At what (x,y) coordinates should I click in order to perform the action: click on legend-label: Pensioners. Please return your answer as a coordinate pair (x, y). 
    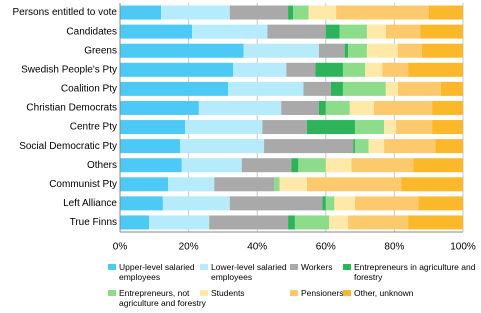
    Looking at the image, I should click on (322, 293).